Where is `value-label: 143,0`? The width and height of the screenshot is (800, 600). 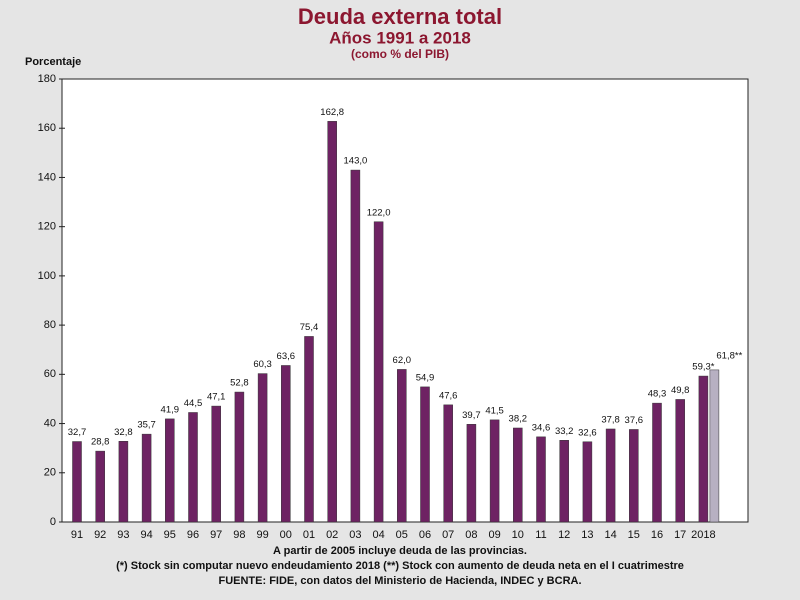
value-label: 143,0 is located at coordinates (356, 161).